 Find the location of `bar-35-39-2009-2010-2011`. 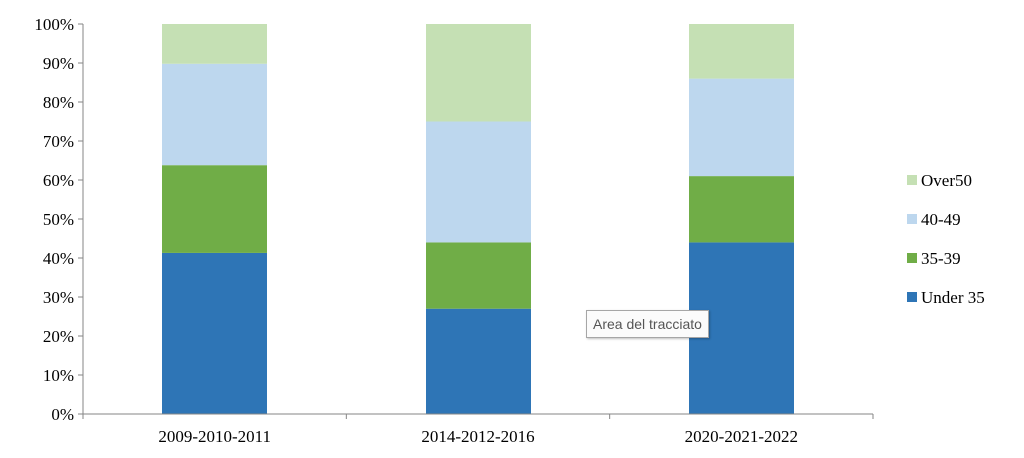

bar-35-39-2009-2010-2011 is located at coordinates (214, 209).